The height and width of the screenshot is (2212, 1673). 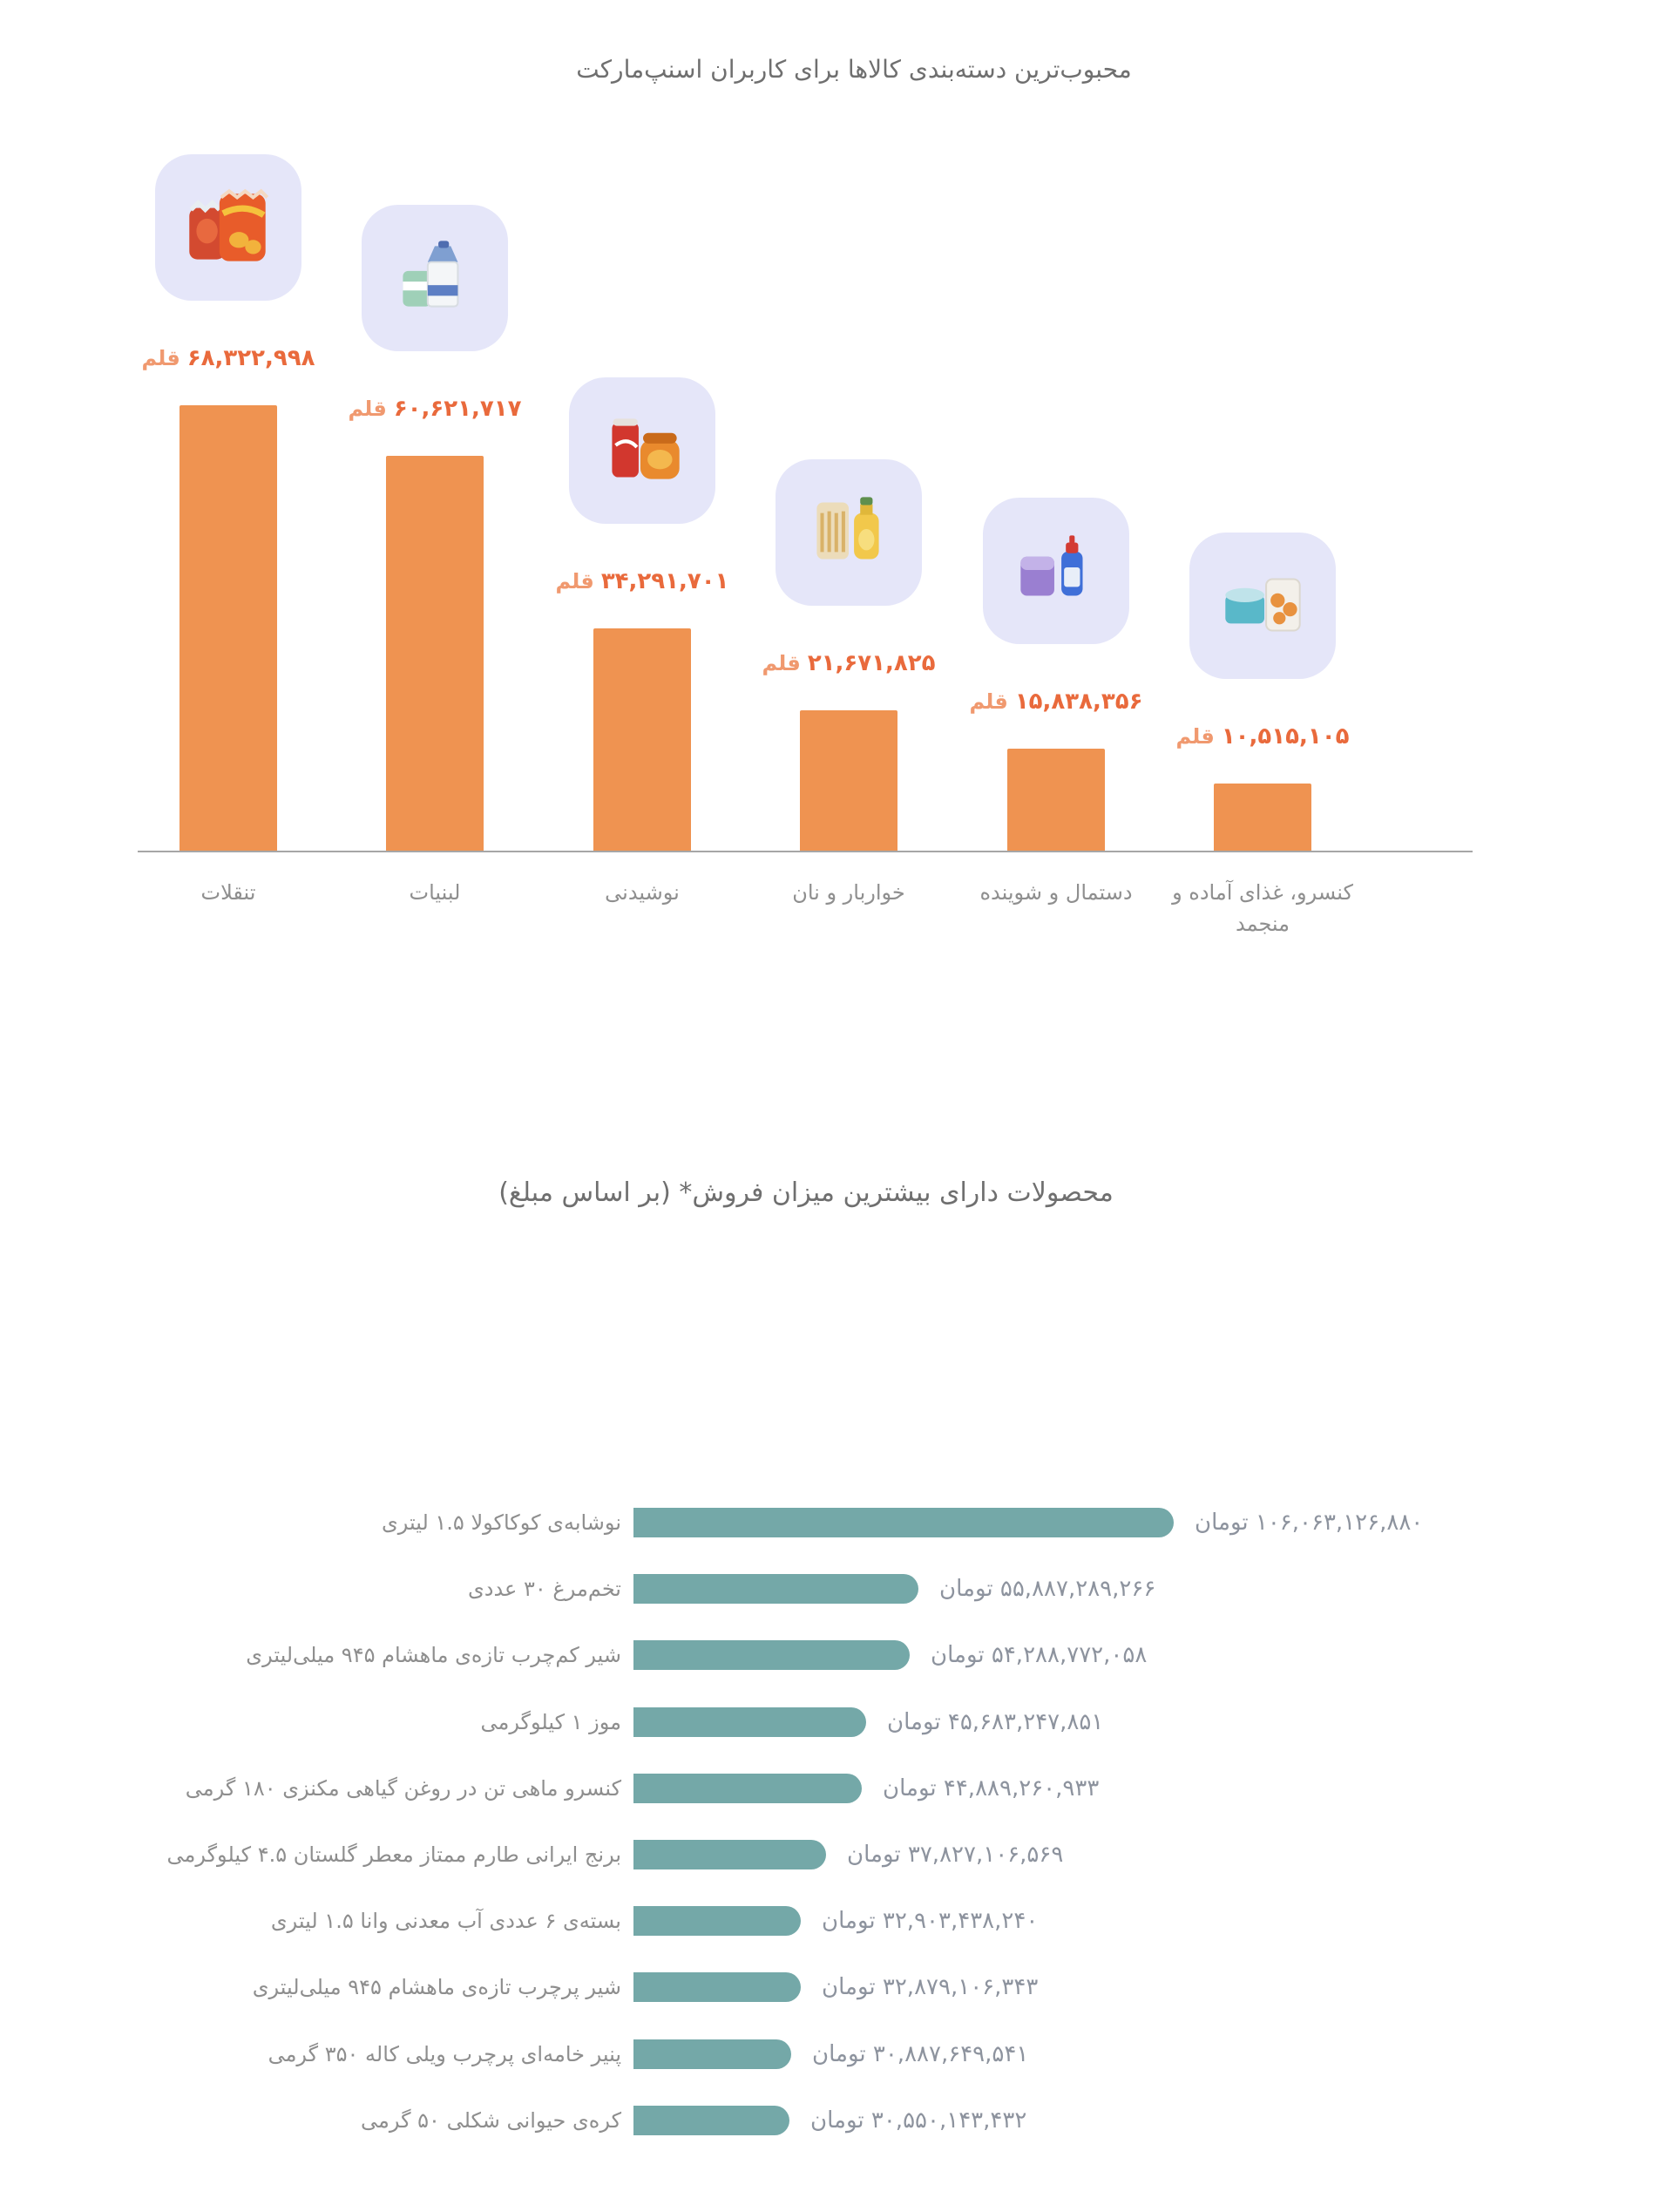 What do you see at coordinates (457, 409) in the screenshot?
I see `category-value-digits: ۶۰,۶۲۱,۷۱۷` at bounding box center [457, 409].